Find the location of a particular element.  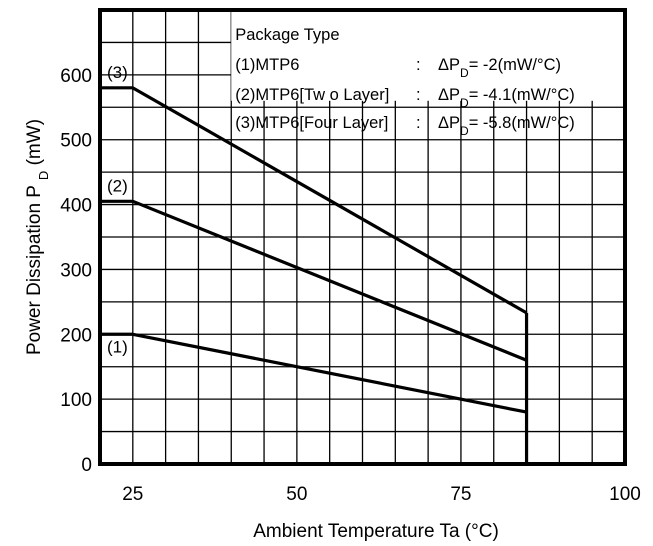

legend-entry-formula: ΔPD= -2(mW/°C) is located at coordinates (499, 68).